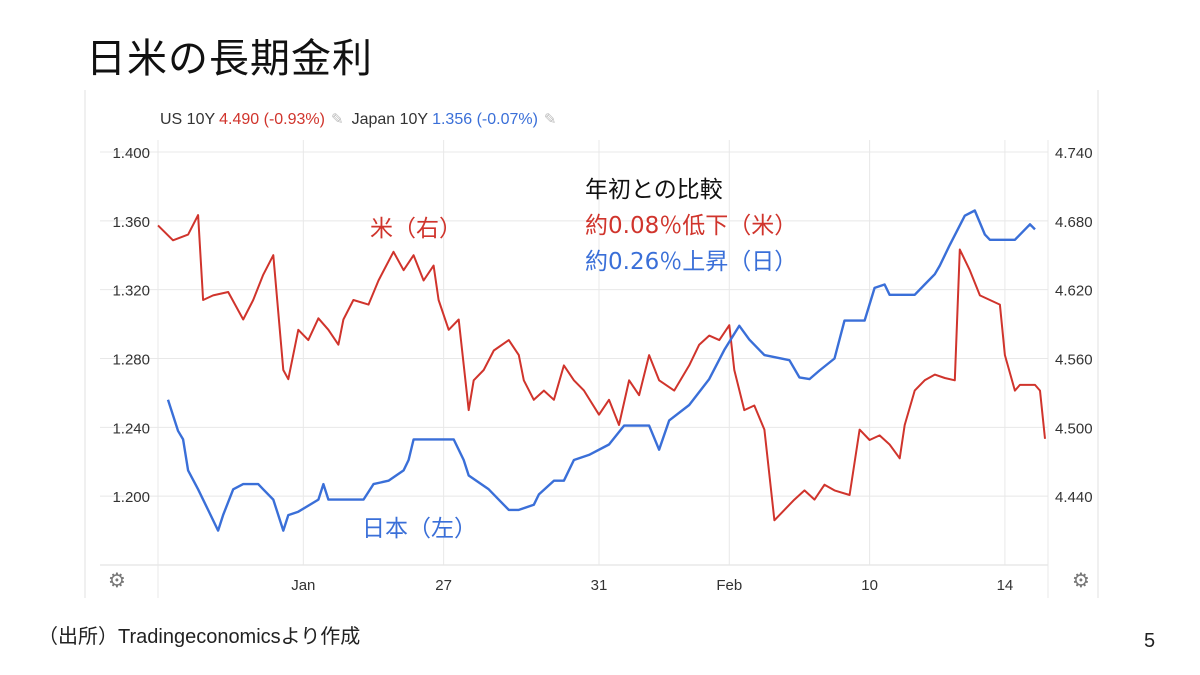  Describe the element at coordinates (199, 637) in the screenshot. I see `source-note: （出所）Tradingeconomicsより作成` at that location.